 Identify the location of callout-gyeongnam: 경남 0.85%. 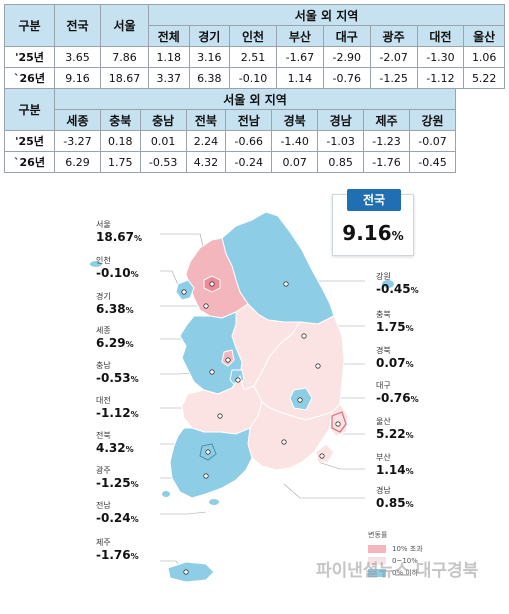
(406, 499).